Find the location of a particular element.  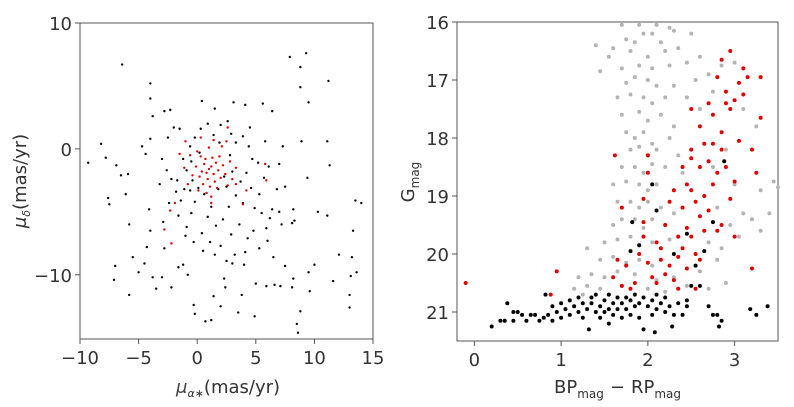

x-tick-label: 2 is located at coordinates (647, 360).